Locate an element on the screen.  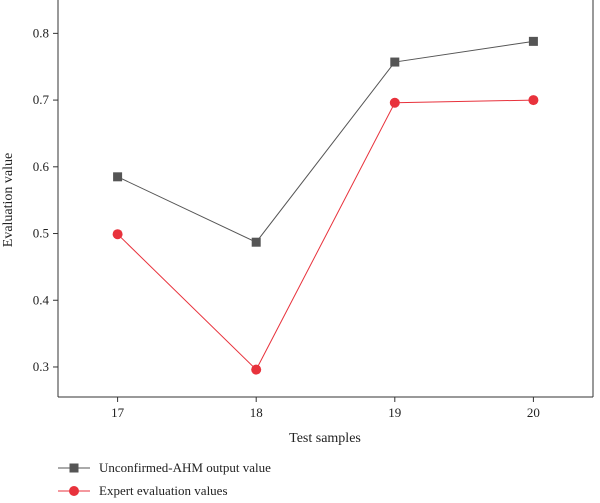
y-tick-label: 0.4 is located at coordinates (41, 299).